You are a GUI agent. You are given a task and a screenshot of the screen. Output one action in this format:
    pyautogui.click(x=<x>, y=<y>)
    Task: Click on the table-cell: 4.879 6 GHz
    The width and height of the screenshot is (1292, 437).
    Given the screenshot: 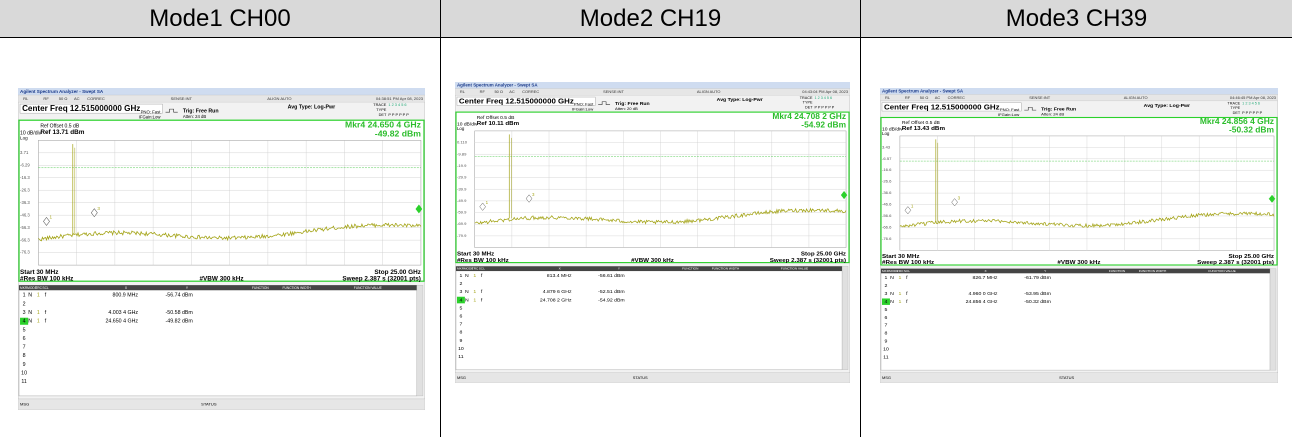 What is the action you would take?
    pyautogui.click(x=557, y=292)
    